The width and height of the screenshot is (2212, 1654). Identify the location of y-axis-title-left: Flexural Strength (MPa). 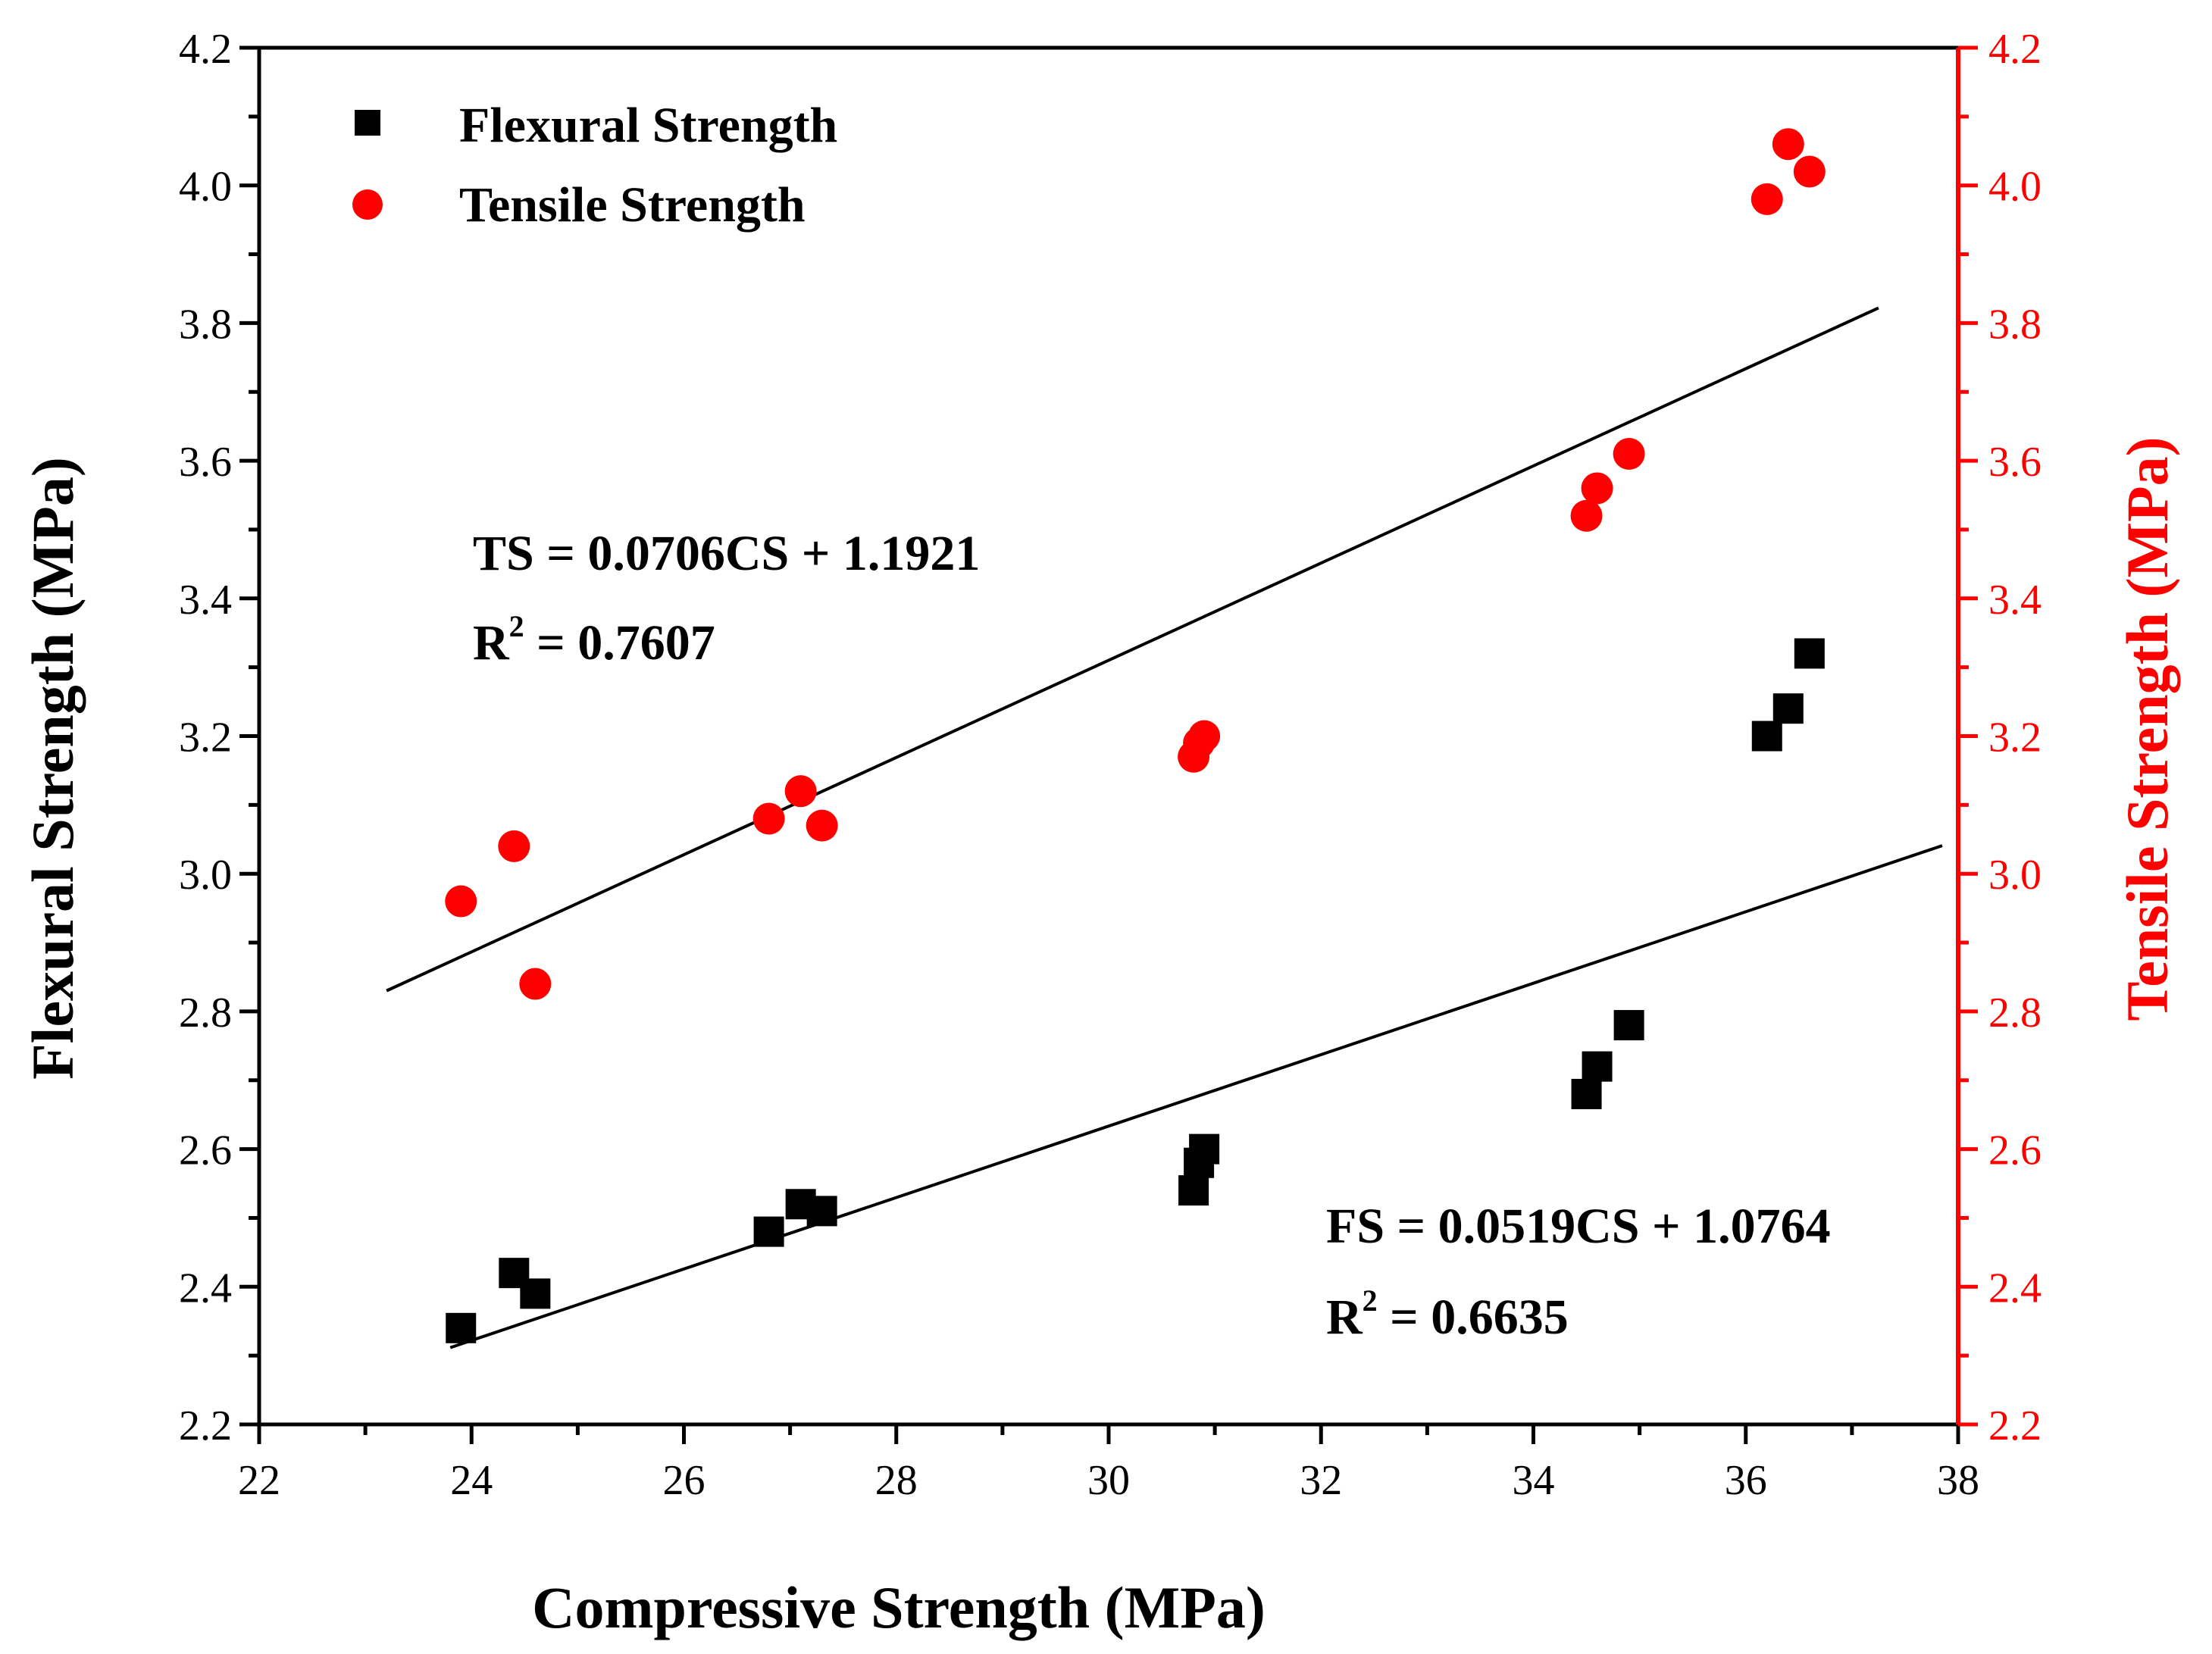
(53, 768).